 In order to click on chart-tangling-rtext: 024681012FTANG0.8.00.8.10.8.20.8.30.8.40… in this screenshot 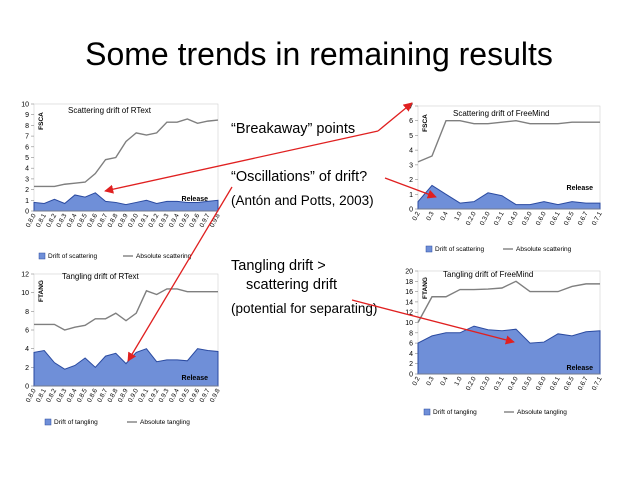, I will do `click(121, 349)`.